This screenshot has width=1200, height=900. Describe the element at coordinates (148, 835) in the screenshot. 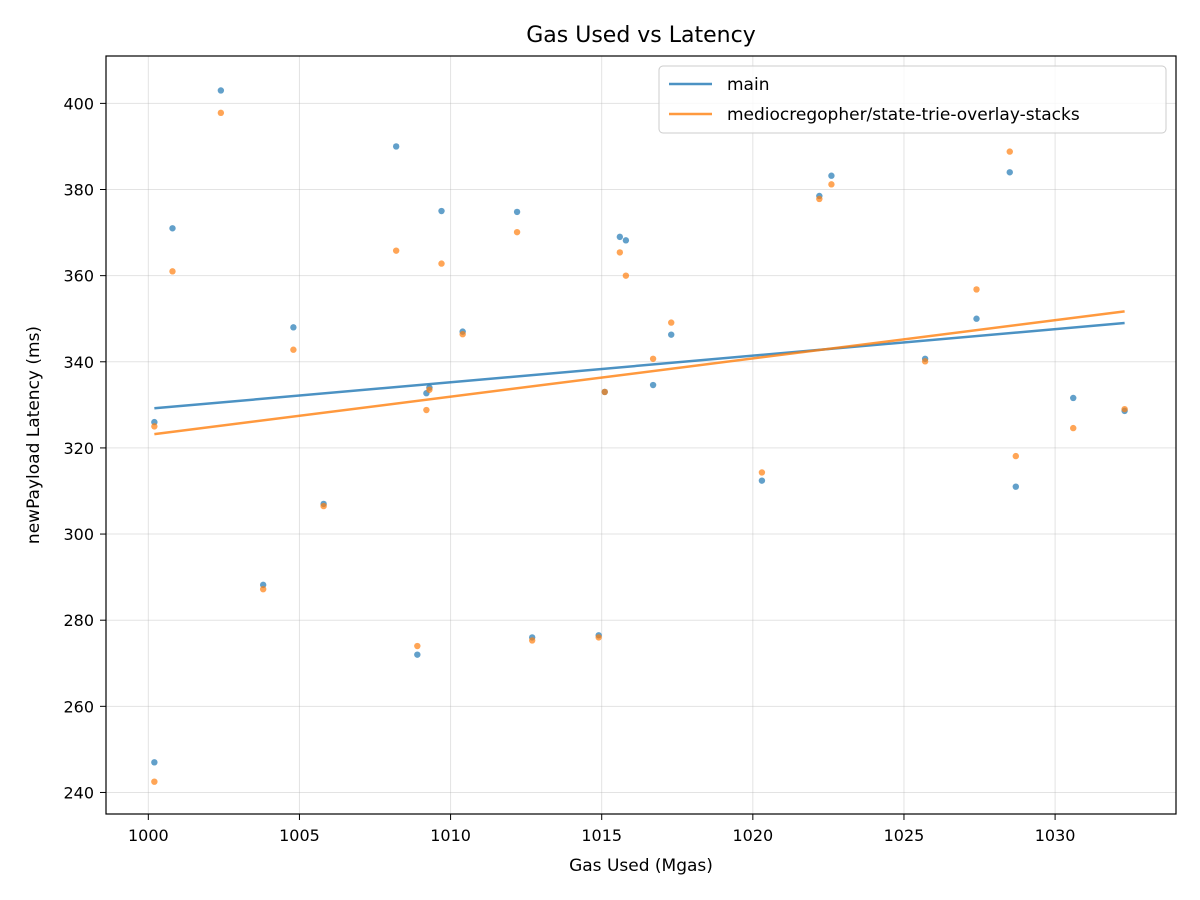

I see `x-tick-label: 1000` at that location.